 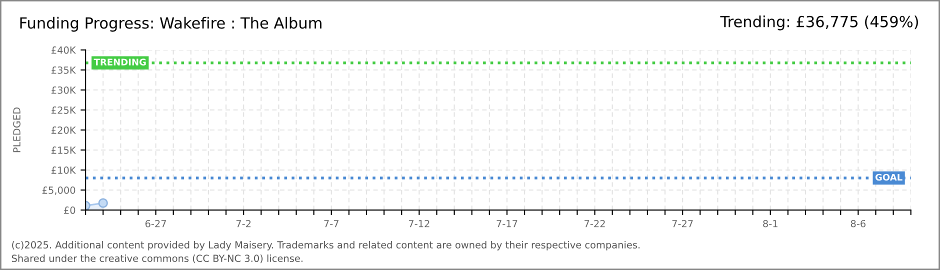 What do you see at coordinates (507, 224) in the screenshot?
I see `x-tick-label: 7-17` at bounding box center [507, 224].